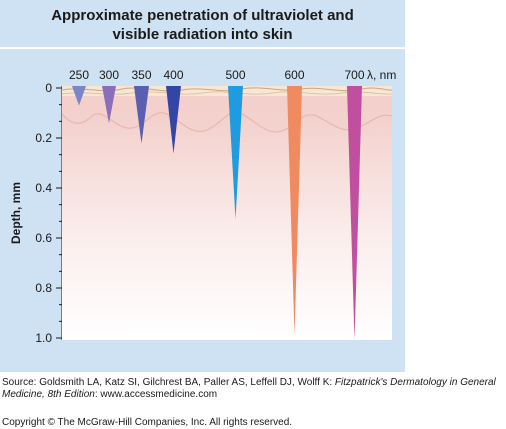 The width and height of the screenshot is (506, 429). What do you see at coordinates (141, 115) in the screenshot?
I see `beam-350nm` at bounding box center [141, 115].